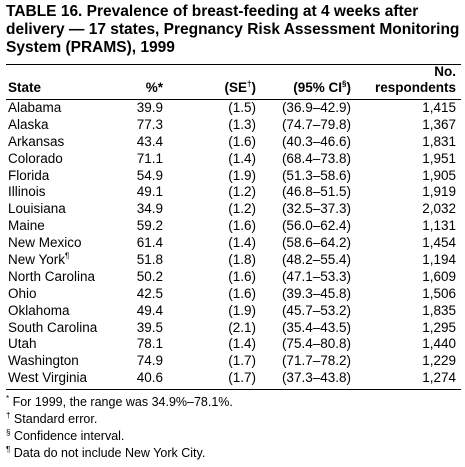  Describe the element at coordinates (242, 226) in the screenshot. I see `cell-se: (1.6)` at that location.